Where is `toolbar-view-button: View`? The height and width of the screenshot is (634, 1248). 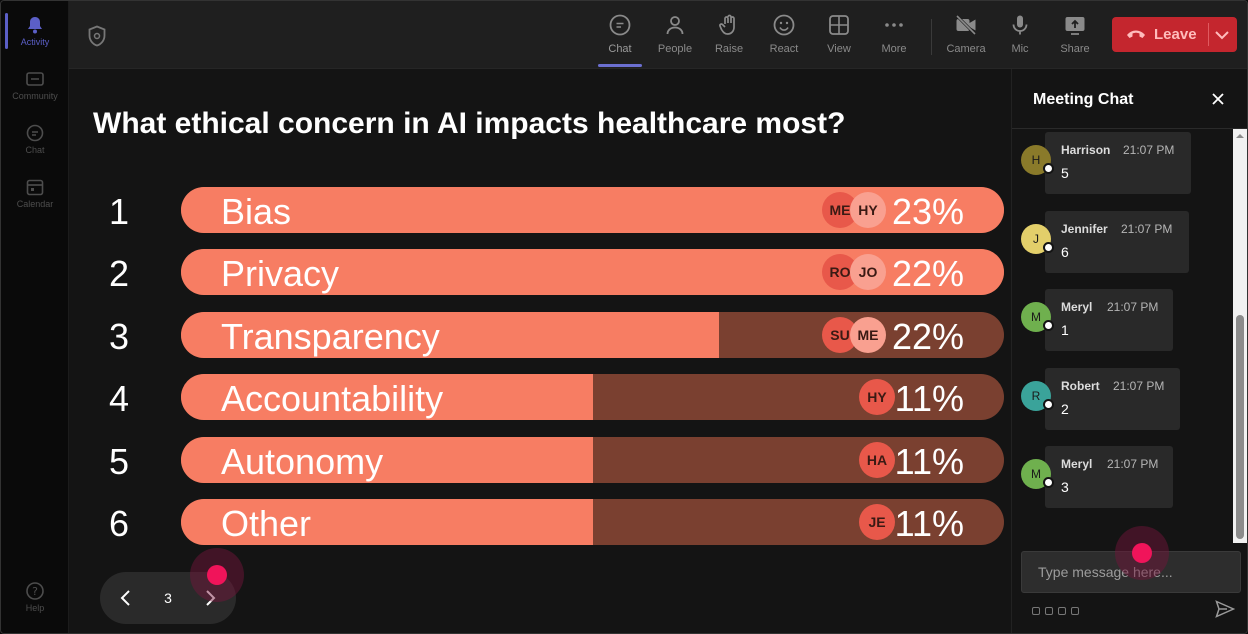 toolbar-view-button: View is located at coordinates (839, 36).